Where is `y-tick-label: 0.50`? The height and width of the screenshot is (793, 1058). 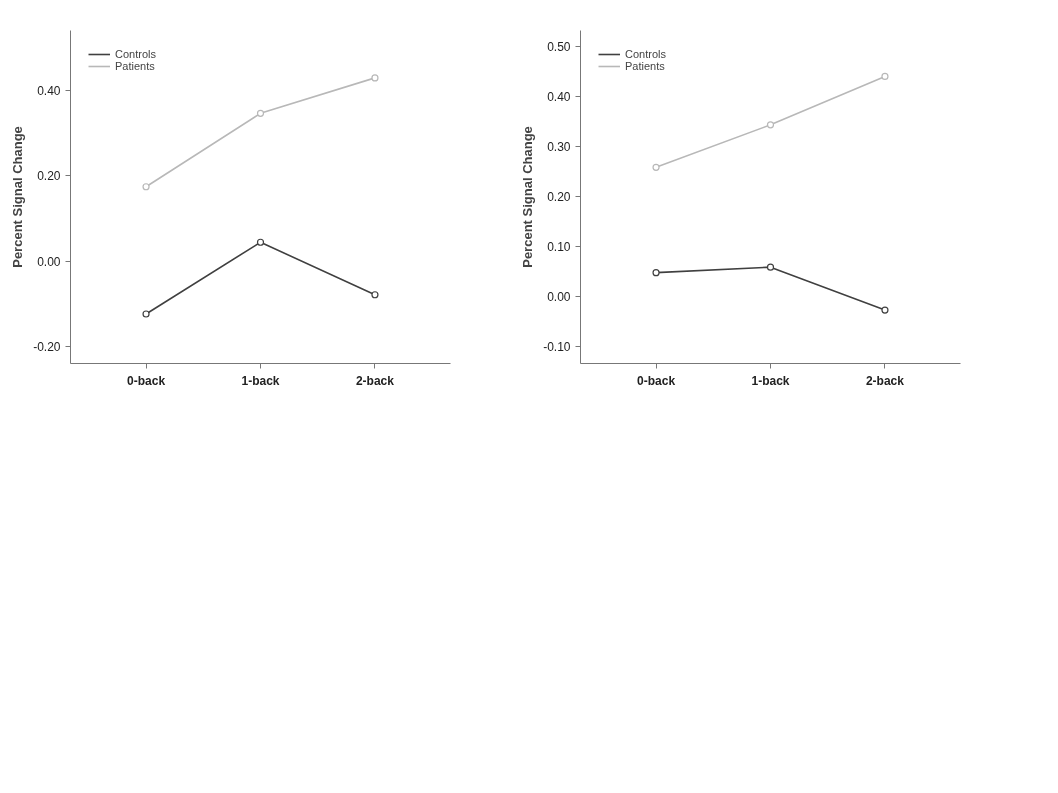
y-tick-label: 0.50 is located at coordinates (559, 47).